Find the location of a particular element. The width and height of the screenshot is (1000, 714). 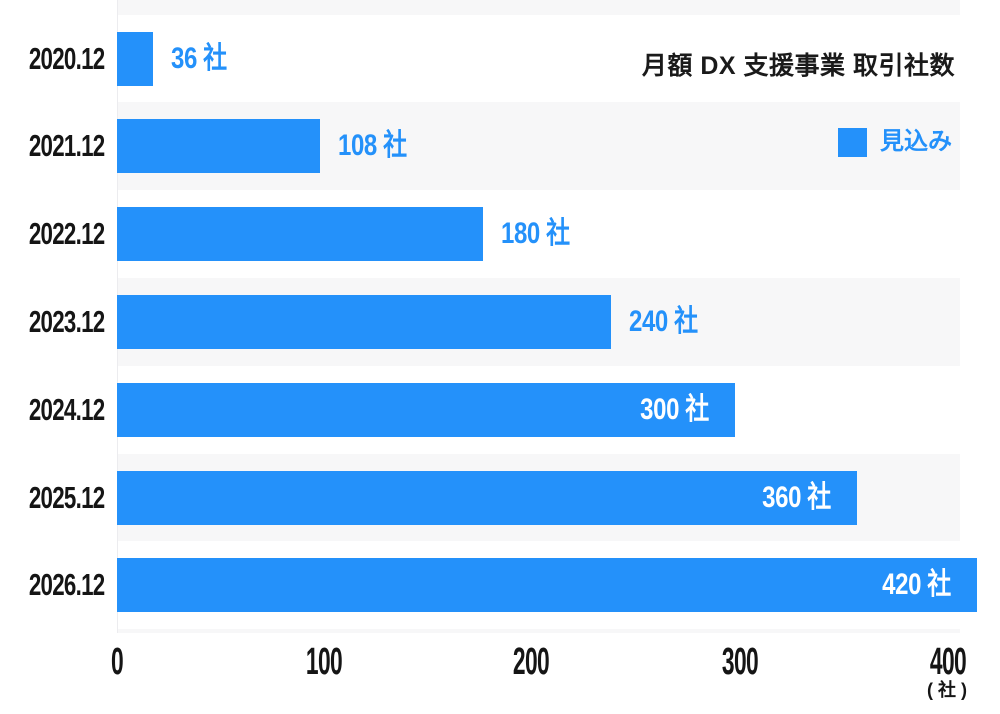

y-axis-label: 2026.12 is located at coordinates (66, 585).